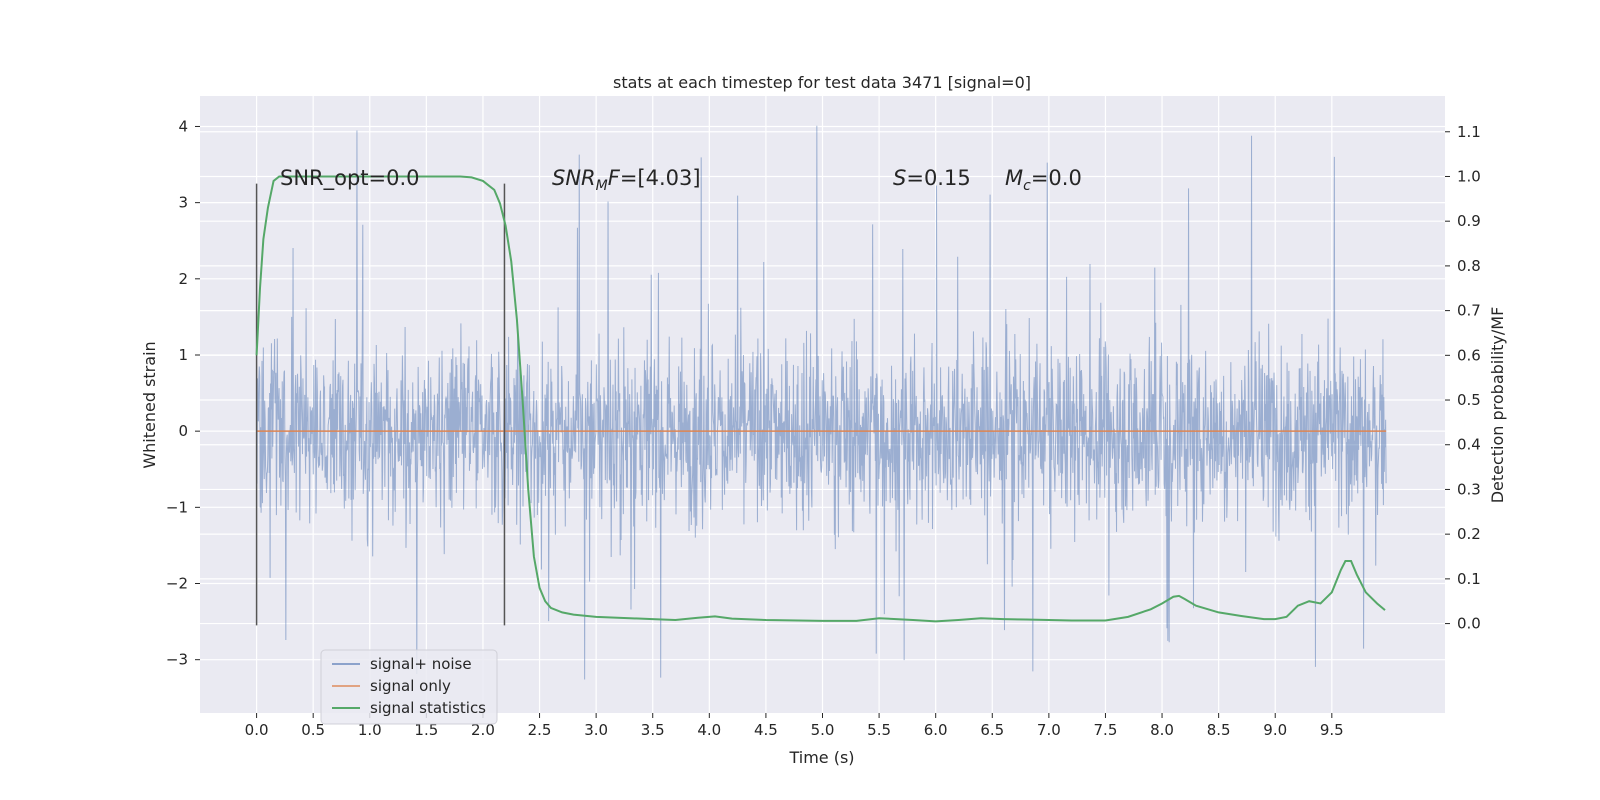 The height and width of the screenshot is (800, 1600). What do you see at coordinates (1219, 730) in the screenshot?
I see `x-tick-label: 8.5` at bounding box center [1219, 730].